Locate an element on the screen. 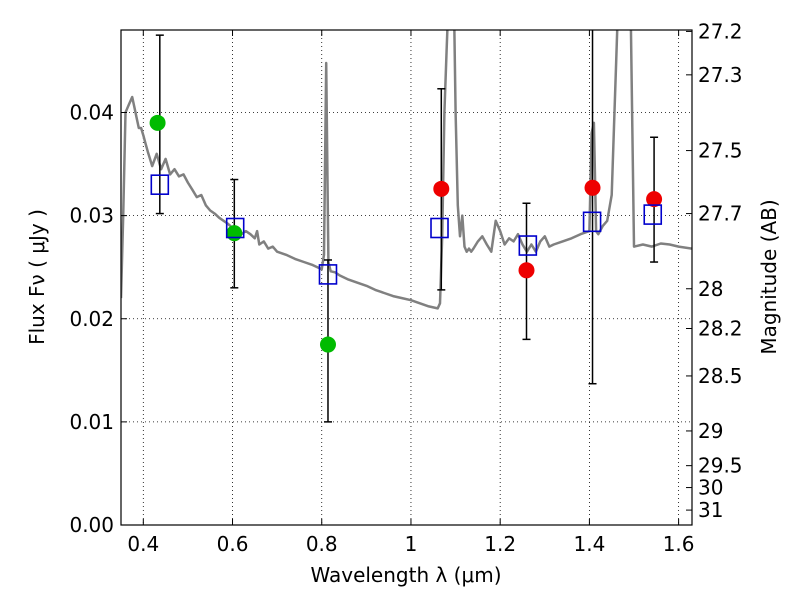 The height and width of the screenshot is (604, 800). x-tick-label: 1.6 is located at coordinates (679, 544).